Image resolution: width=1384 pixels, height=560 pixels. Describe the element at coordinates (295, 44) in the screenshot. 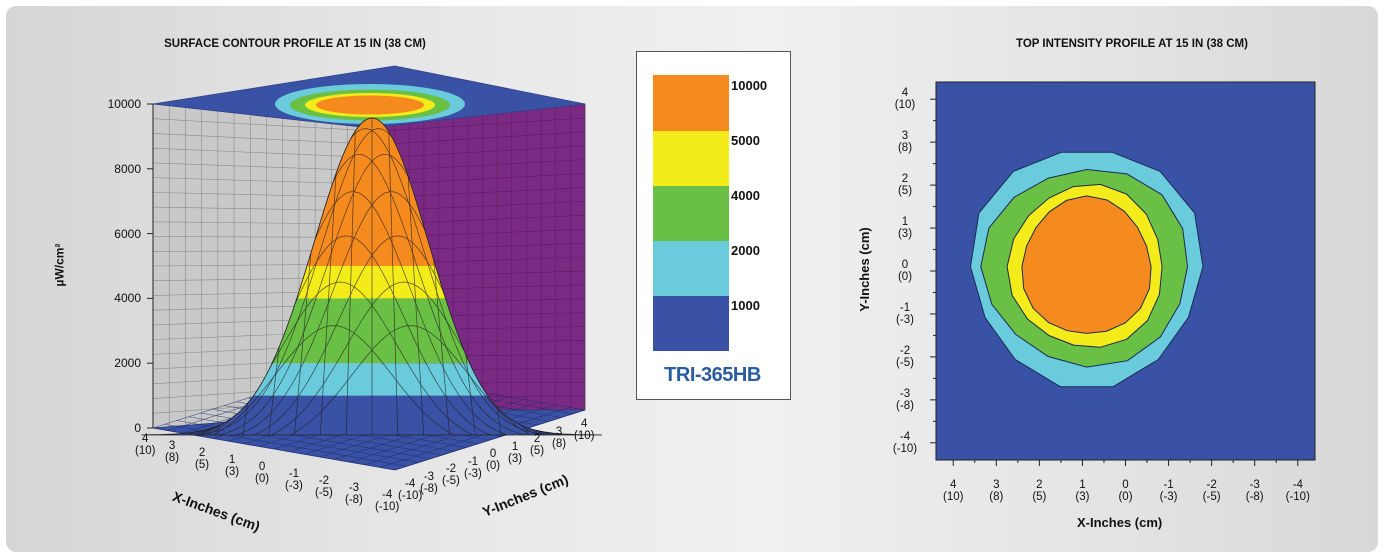

I see `left-chart-title: SURFACE CONTOUR PROFILE AT 15 IN (38 CM)` at that location.